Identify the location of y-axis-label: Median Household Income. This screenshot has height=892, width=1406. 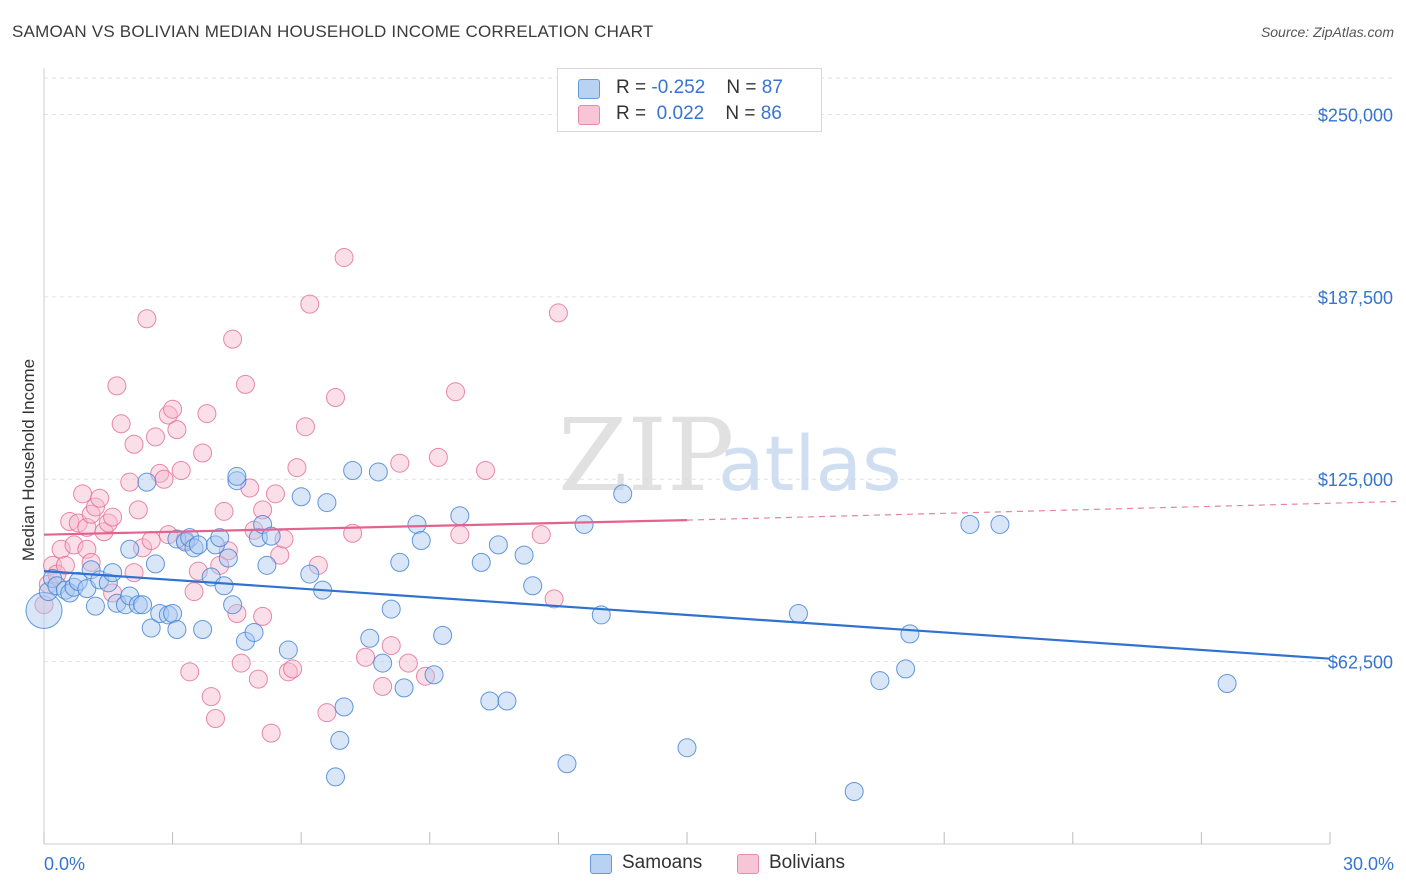
(28, 460).